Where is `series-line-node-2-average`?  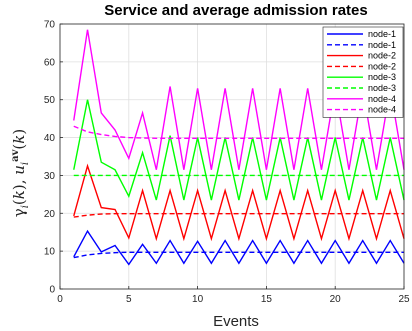
series-line-node-2-average is located at coordinates (238, 215).